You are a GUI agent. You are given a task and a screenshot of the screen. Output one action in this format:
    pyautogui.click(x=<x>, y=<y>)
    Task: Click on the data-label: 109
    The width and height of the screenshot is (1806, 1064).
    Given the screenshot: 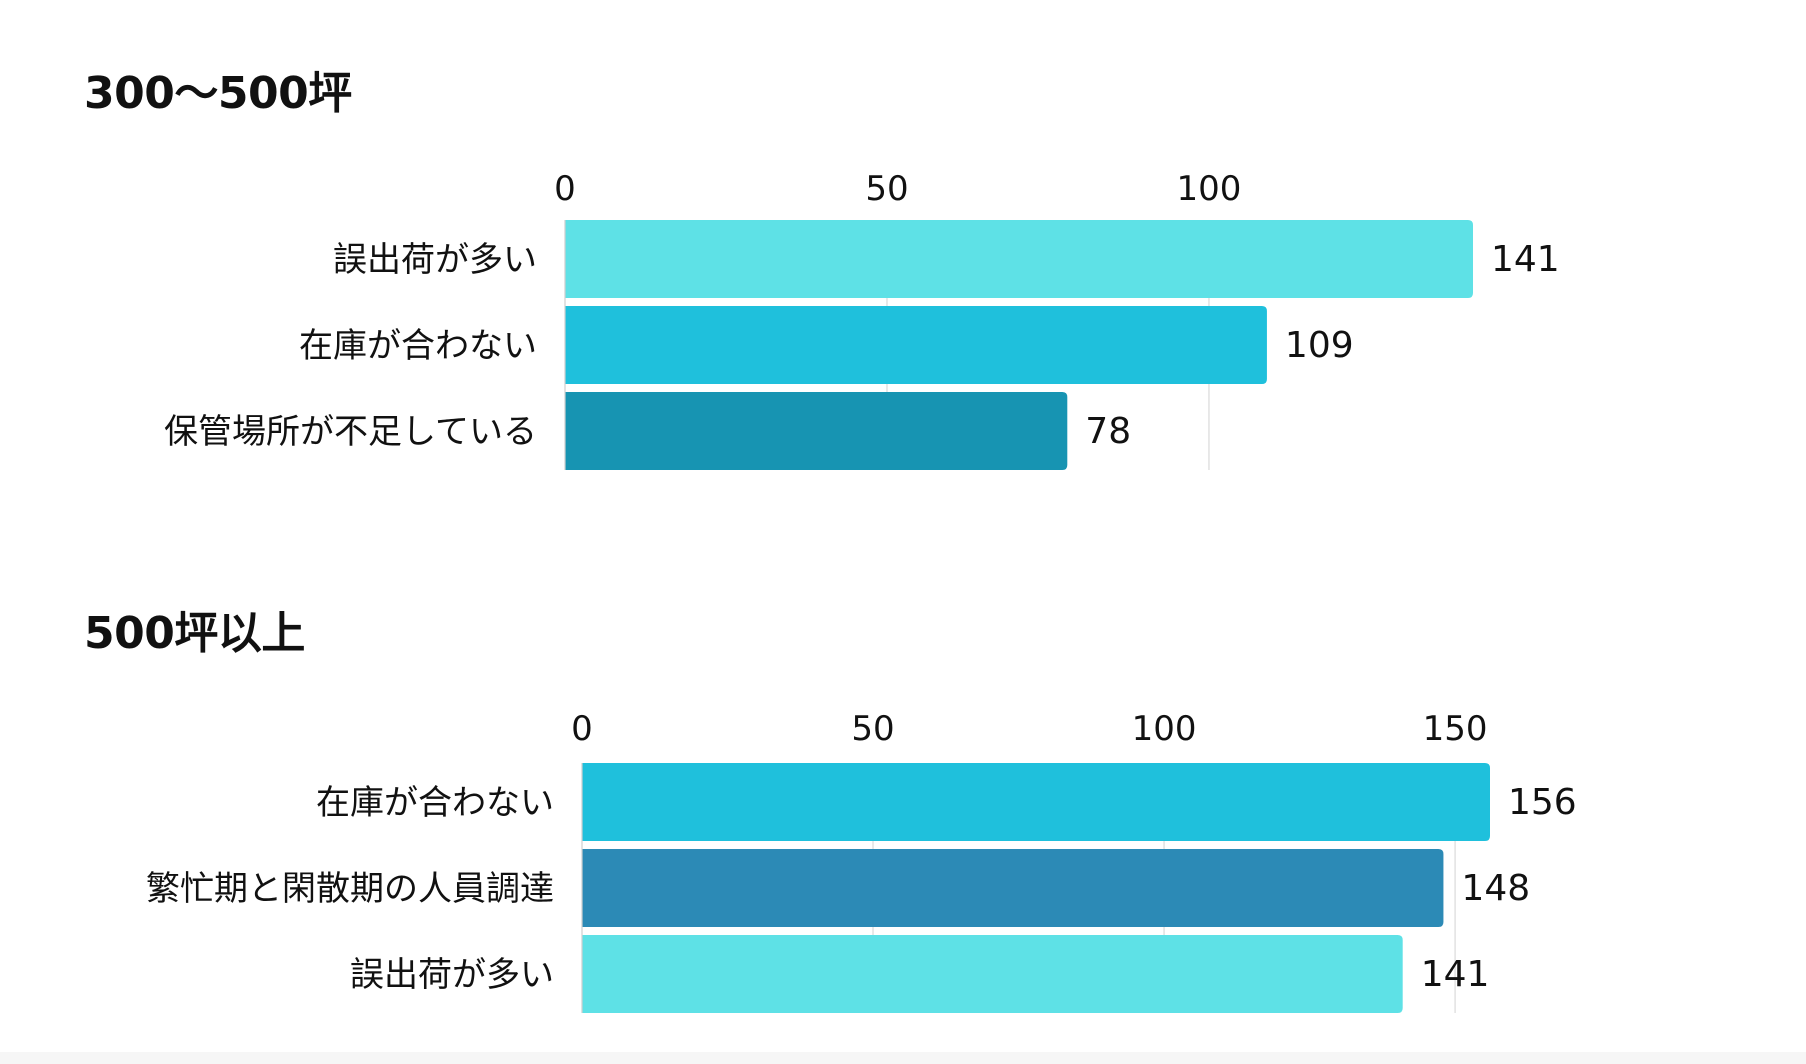 What is the action you would take?
    pyautogui.click(x=1319, y=345)
    